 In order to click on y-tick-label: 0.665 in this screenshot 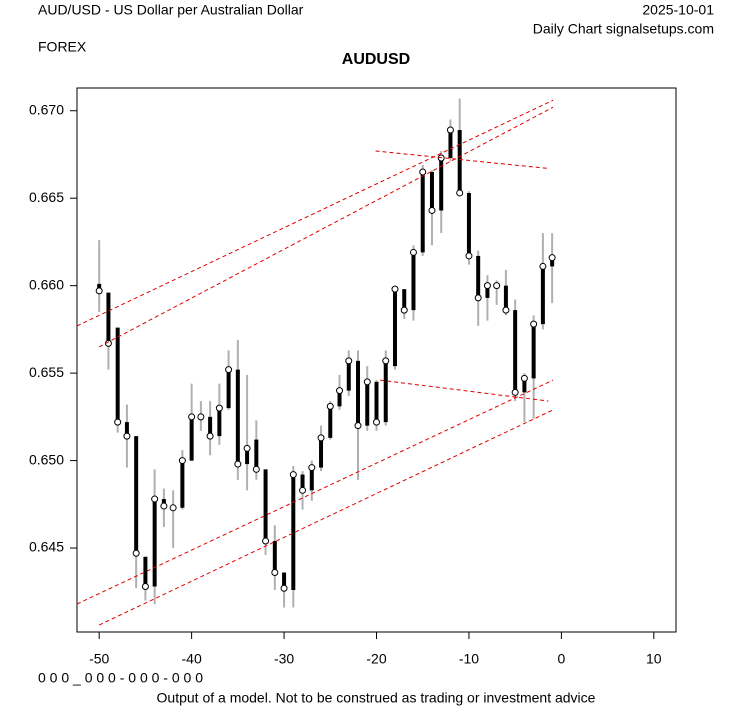, I will do `click(46, 197)`.